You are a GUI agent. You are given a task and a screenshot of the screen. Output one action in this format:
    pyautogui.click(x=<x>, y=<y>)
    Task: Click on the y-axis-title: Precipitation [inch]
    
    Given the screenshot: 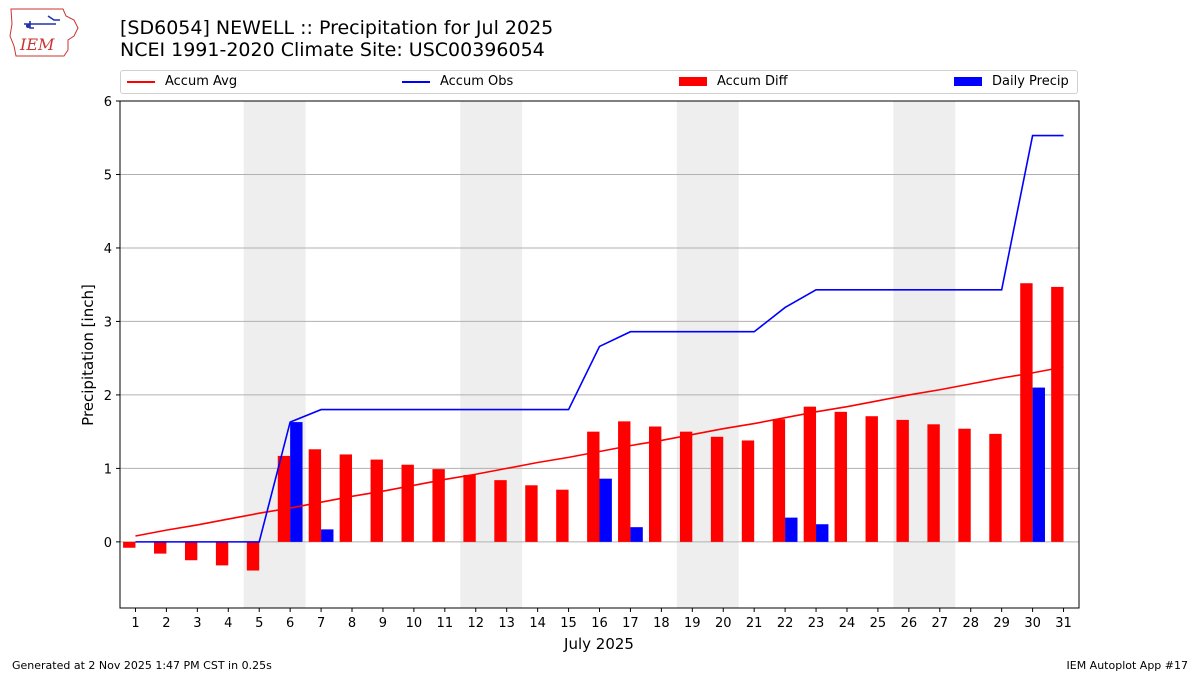 What is the action you would take?
    pyautogui.click(x=88, y=355)
    